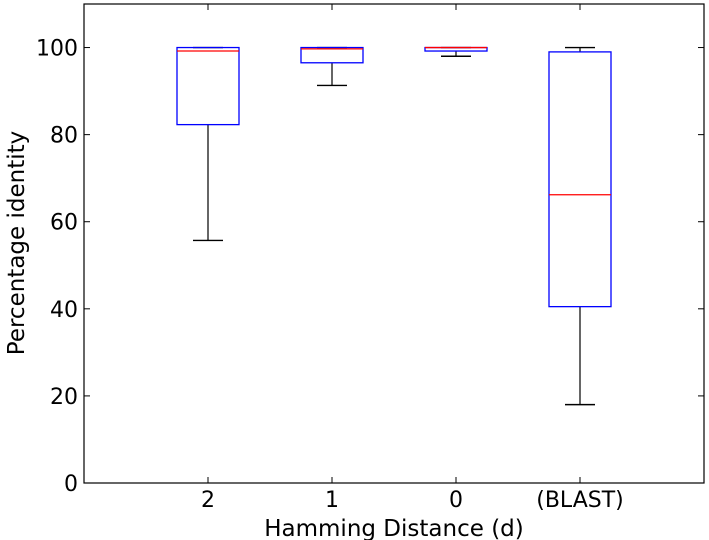 The width and height of the screenshot is (709, 540). Describe the element at coordinates (579, 500) in the screenshot. I see `x-tick-label: (BLAST)` at that location.